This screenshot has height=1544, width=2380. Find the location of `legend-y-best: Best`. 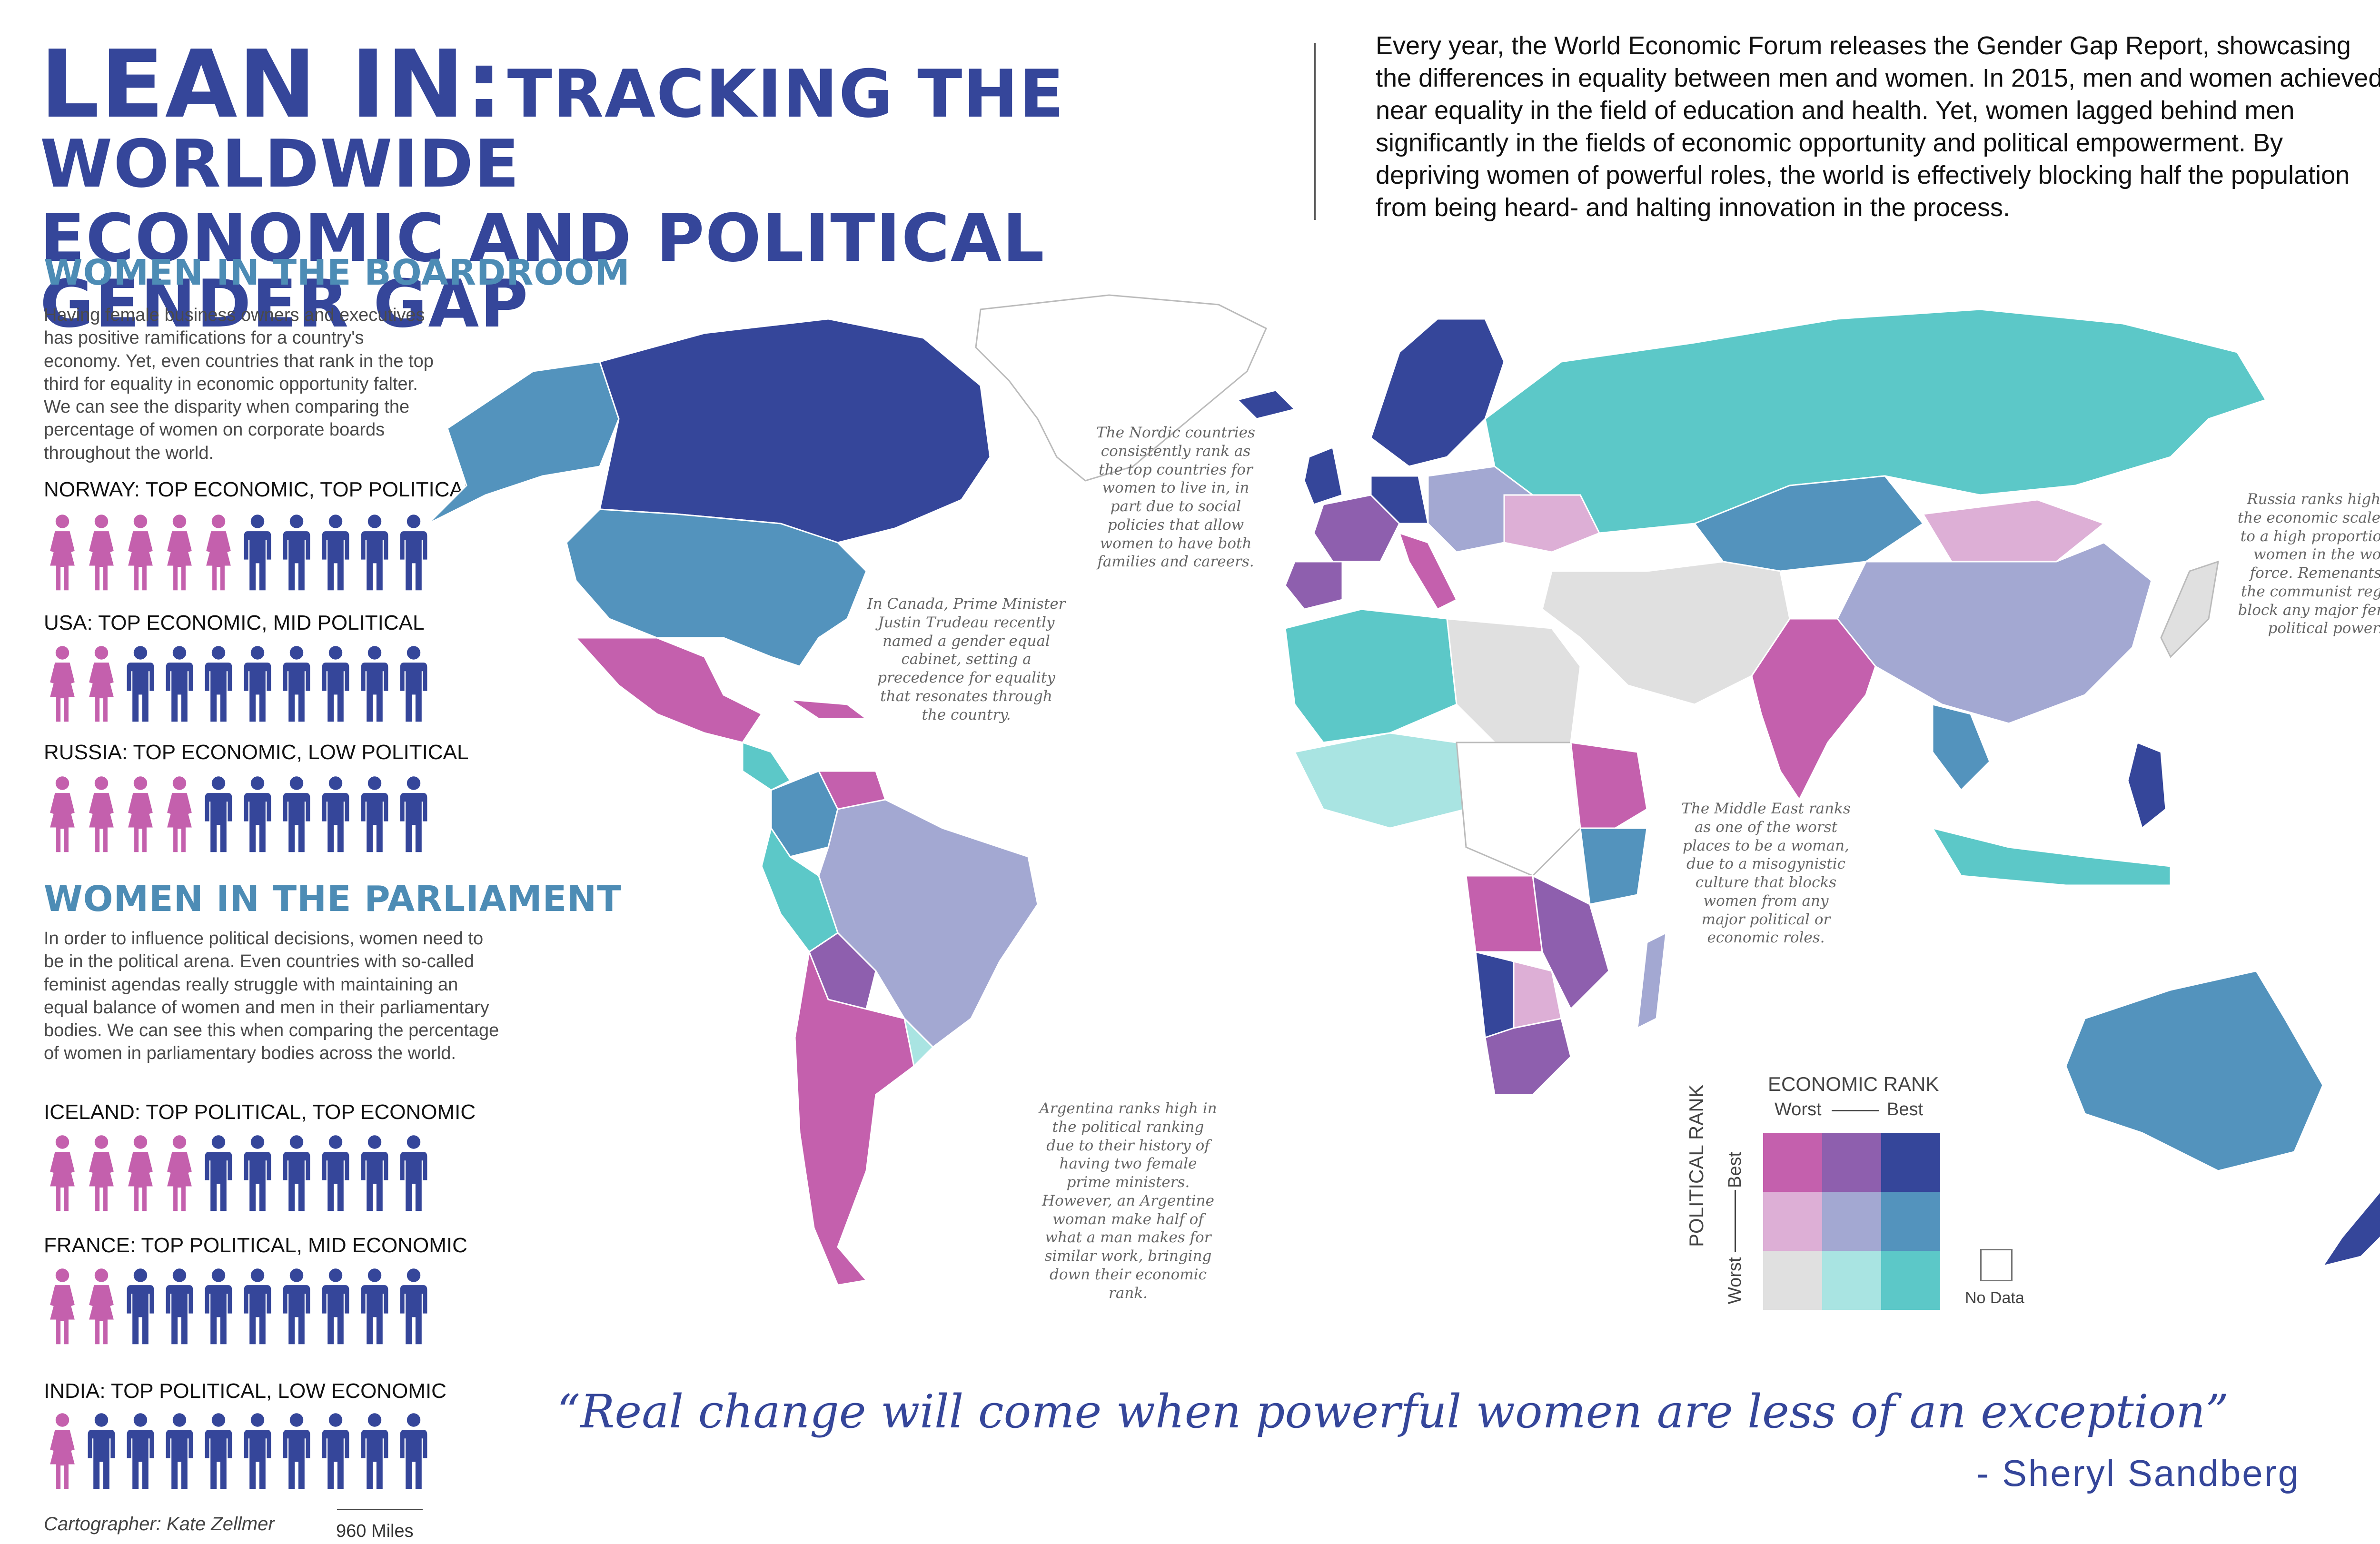

legend-y-best: Best is located at coordinates (1735, 1169).